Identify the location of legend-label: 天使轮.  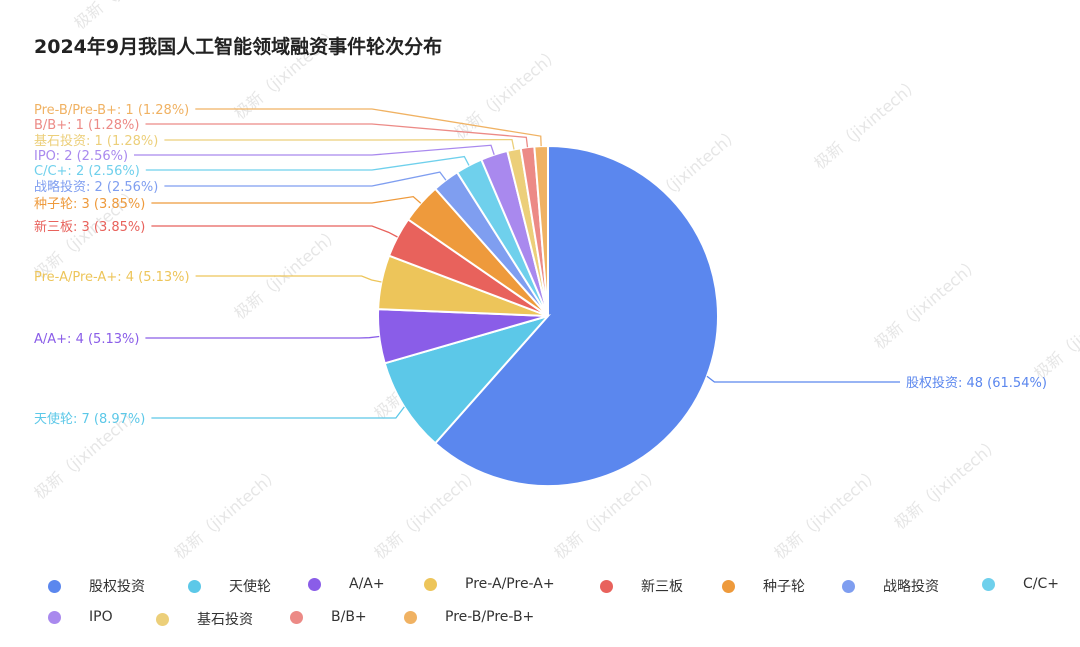
(250, 587).